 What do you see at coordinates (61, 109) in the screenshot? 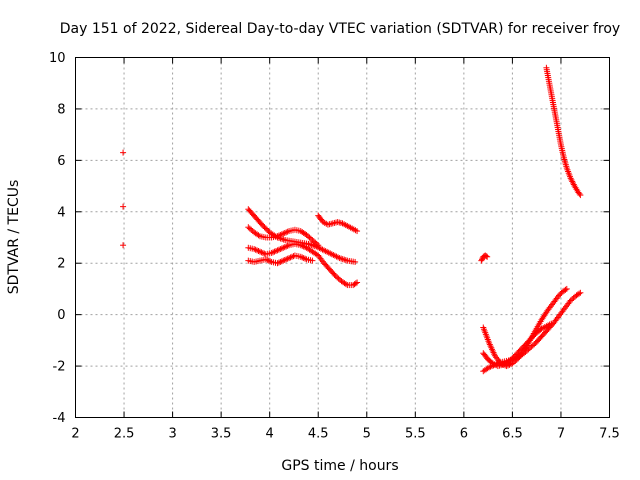
I see `y-tick-label: 8` at bounding box center [61, 109].